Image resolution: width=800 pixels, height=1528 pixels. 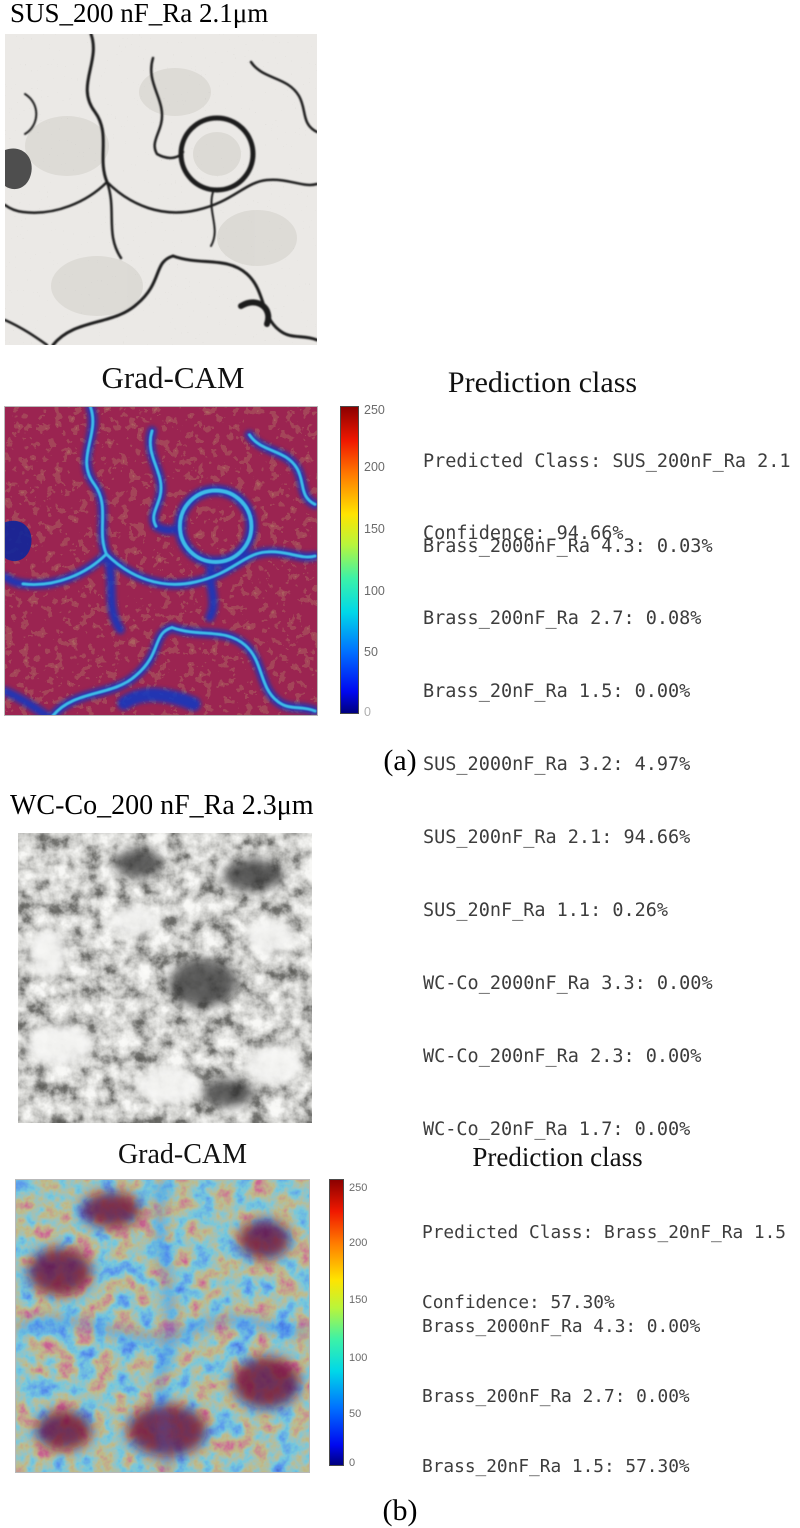 I want to click on score-line: WC-Co_200nF_Ra 2.3: 0.00%, so click(x=562, y=1056).